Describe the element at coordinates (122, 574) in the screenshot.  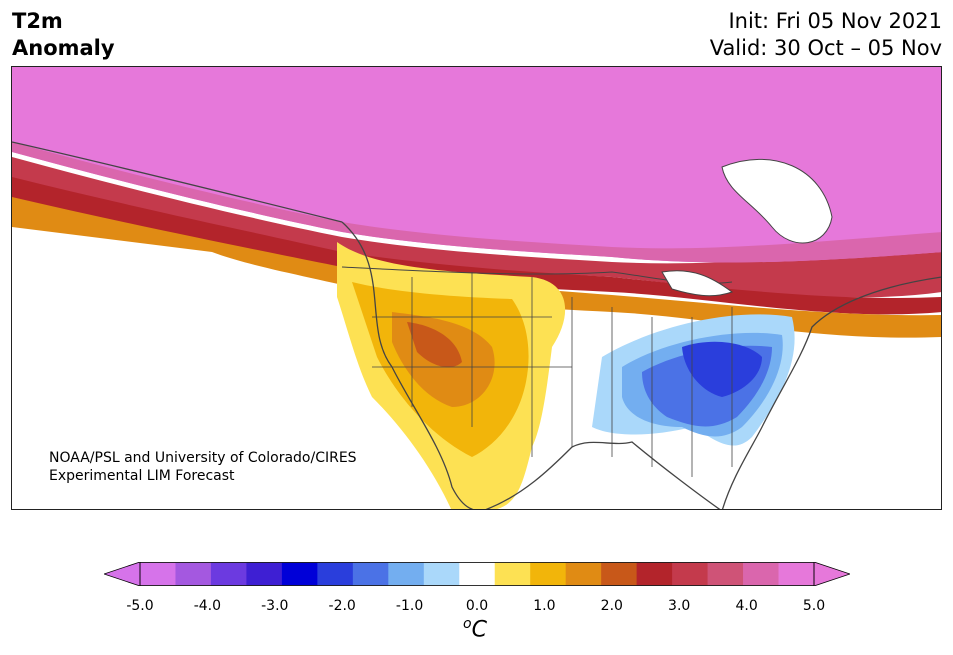
I see `colorbar-extend-min` at that location.